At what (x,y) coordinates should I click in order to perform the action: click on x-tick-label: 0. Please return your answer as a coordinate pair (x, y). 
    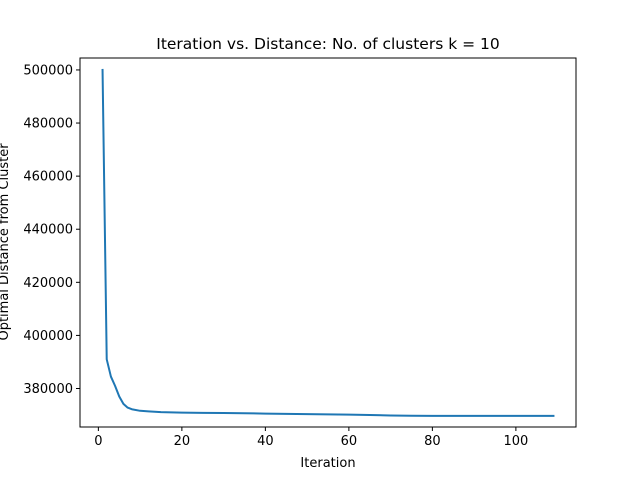
    Looking at the image, I should click on (98, 441).